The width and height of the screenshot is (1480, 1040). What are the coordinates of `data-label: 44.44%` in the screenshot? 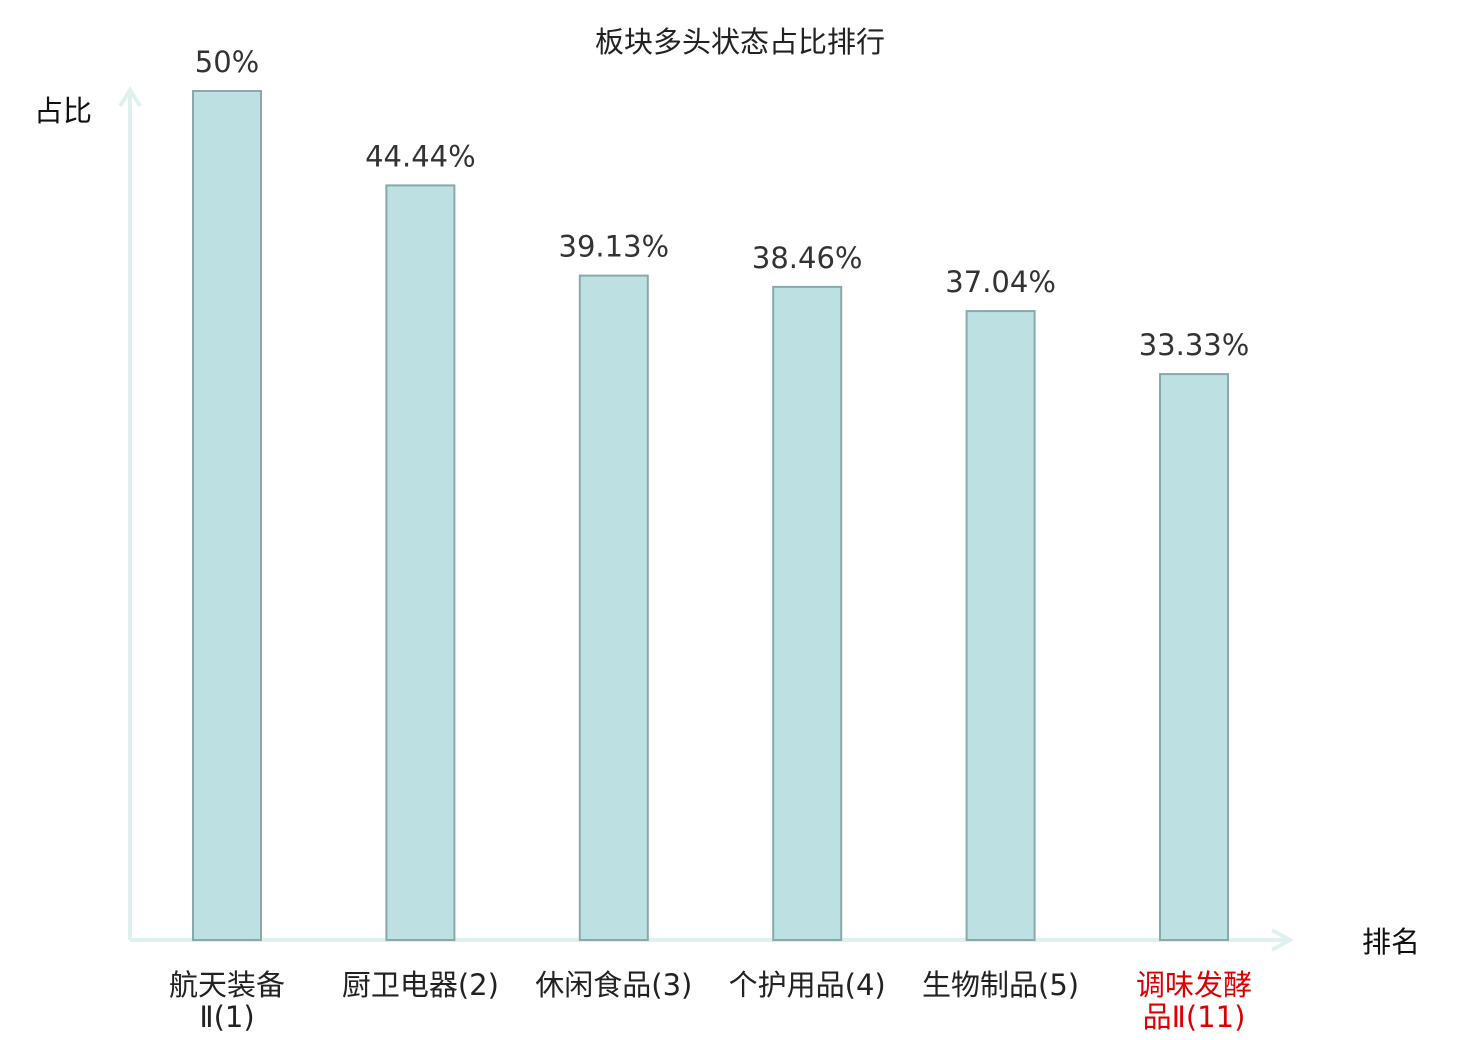 It's located at (420, 156).